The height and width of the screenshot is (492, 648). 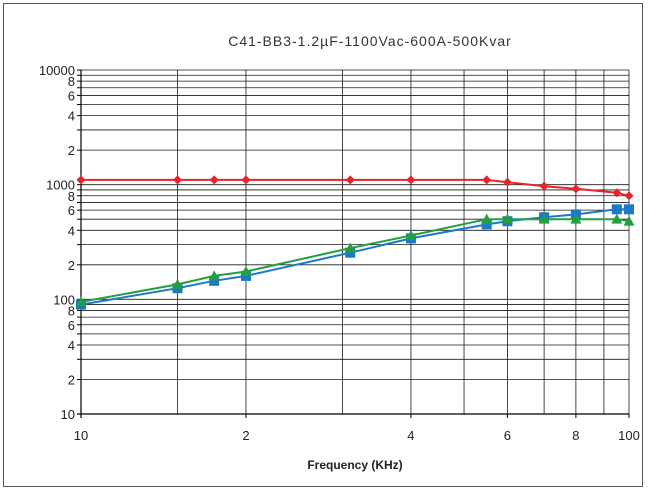 I want to click on y-tick-label: 100, so click(x=64, y=299).